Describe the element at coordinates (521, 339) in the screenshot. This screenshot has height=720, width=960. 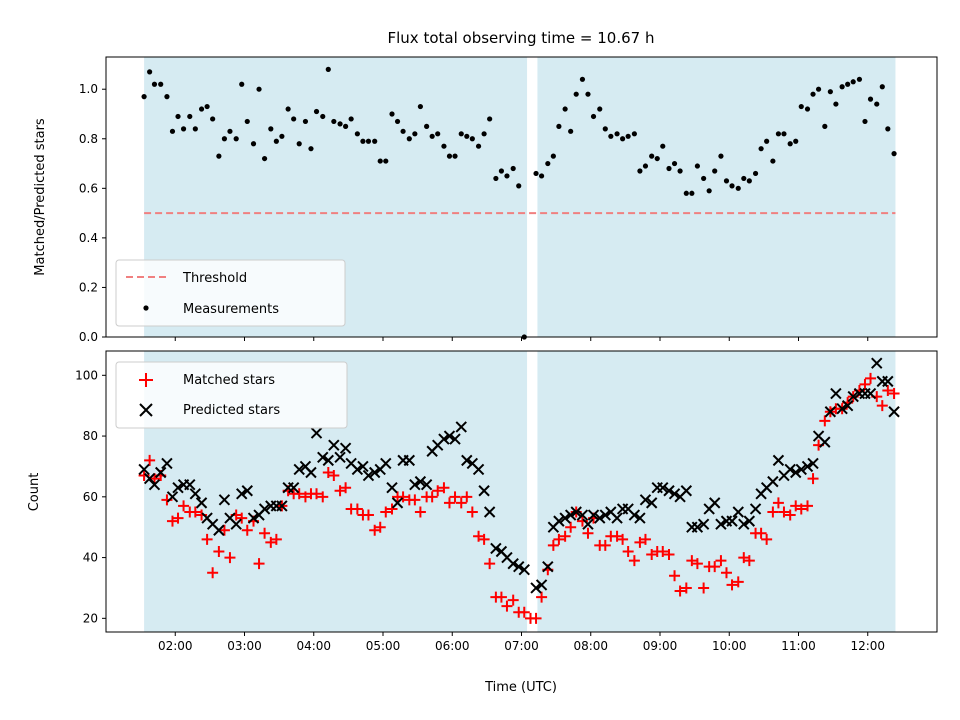
I see `x-ticks` at that location.